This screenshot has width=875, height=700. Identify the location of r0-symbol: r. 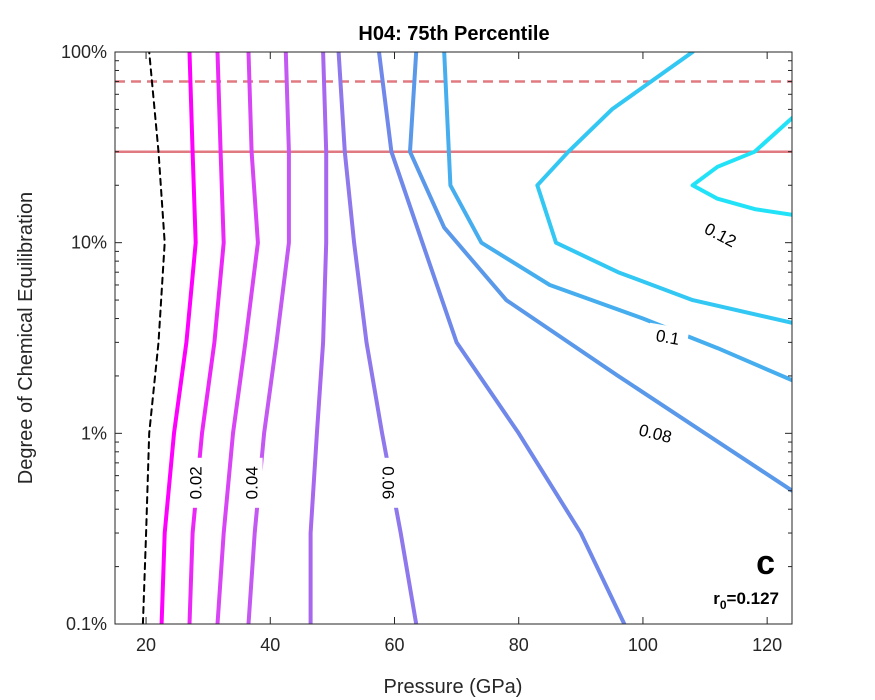
(716, 598).